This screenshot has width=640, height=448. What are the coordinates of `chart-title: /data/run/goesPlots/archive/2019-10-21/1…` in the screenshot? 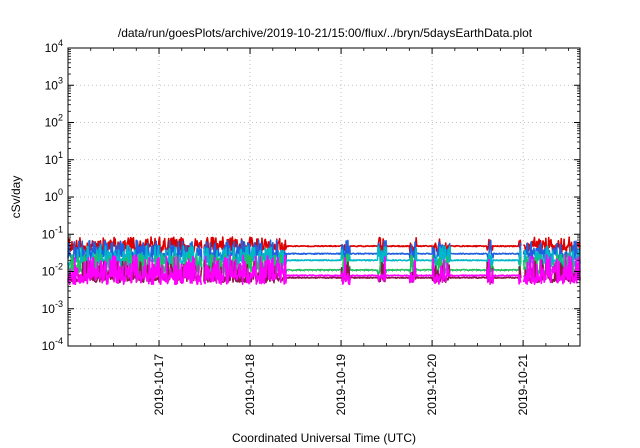 It's located at (325, 33).